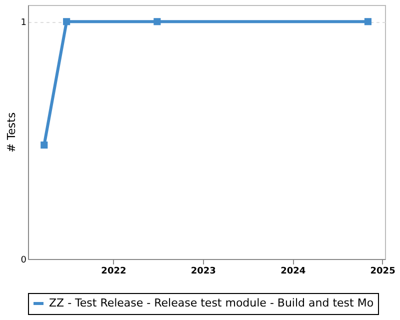 The width and height of the screenshot is (400, 320). Describe the element at coordinates (23, 23) in the screenshot. I see `y-tick-label: 1` at that location.